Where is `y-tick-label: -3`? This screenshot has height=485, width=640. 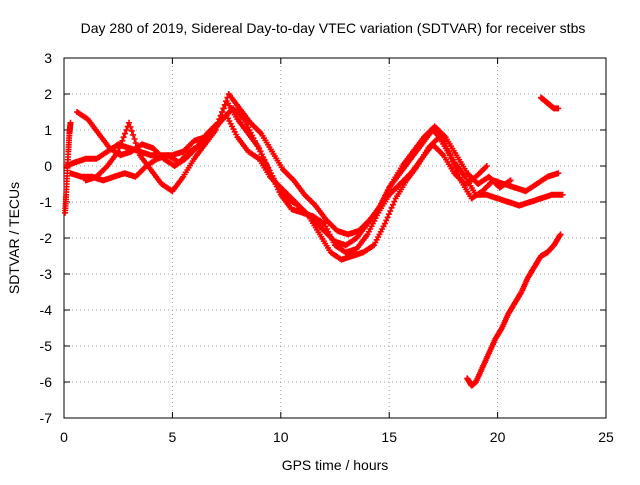 y-tick-label: -3 is located at coordinates (46, 274).